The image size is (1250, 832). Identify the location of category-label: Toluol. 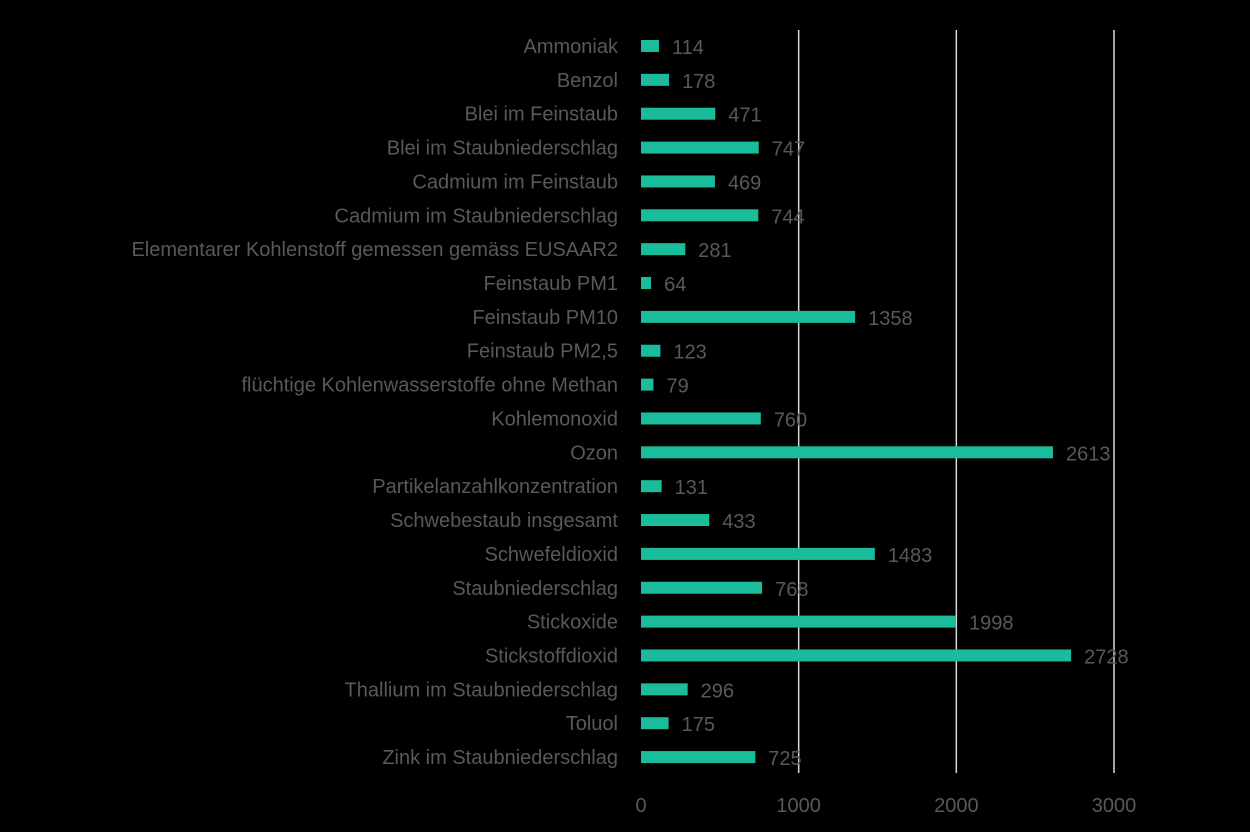
(592, 724).